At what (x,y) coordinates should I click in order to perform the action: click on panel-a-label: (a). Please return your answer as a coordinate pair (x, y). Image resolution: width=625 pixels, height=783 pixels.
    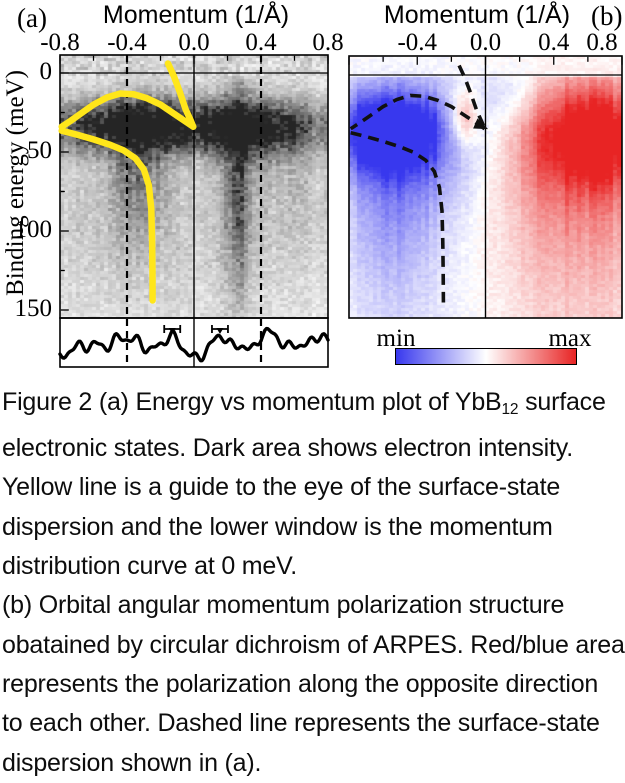
    Looking at the image, I should click on (32, 18).